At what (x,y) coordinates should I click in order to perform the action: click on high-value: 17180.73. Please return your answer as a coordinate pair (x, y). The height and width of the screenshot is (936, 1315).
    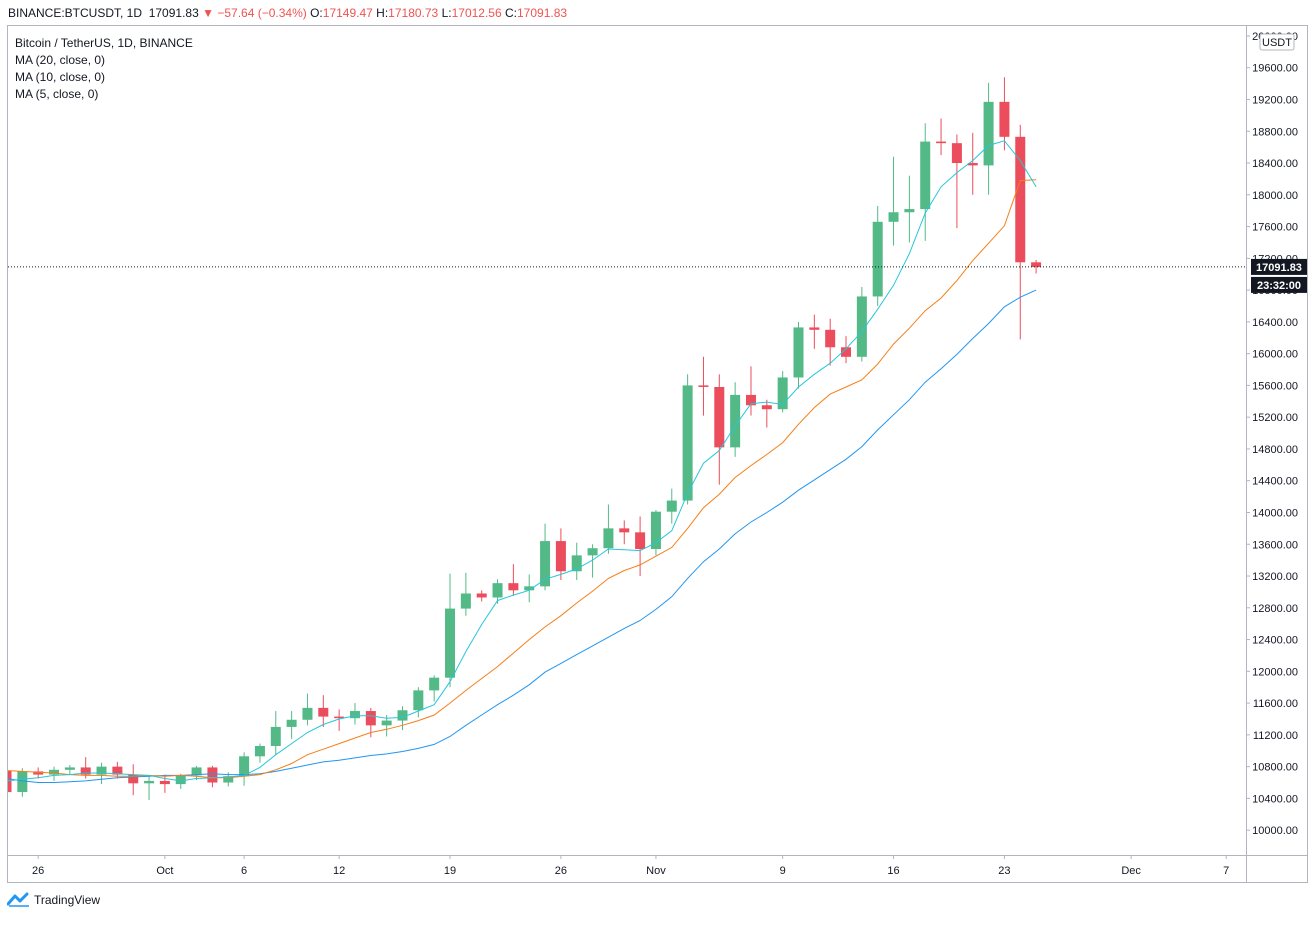
    Looking at the image, I should click on (413, 13).